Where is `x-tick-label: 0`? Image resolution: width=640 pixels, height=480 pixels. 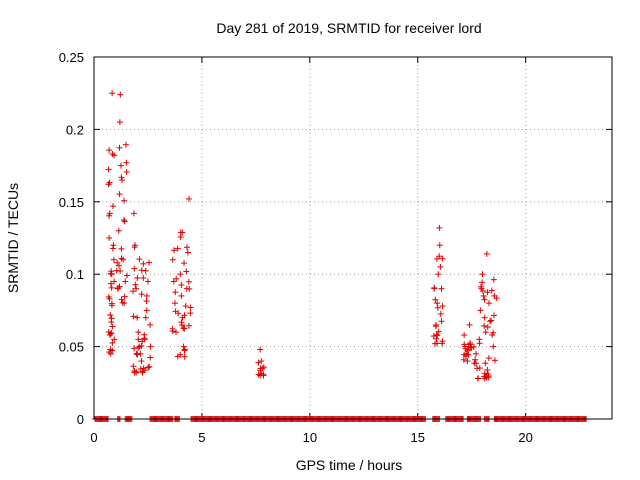
x-tick-label: 0 is located at coordinates (93, 437).